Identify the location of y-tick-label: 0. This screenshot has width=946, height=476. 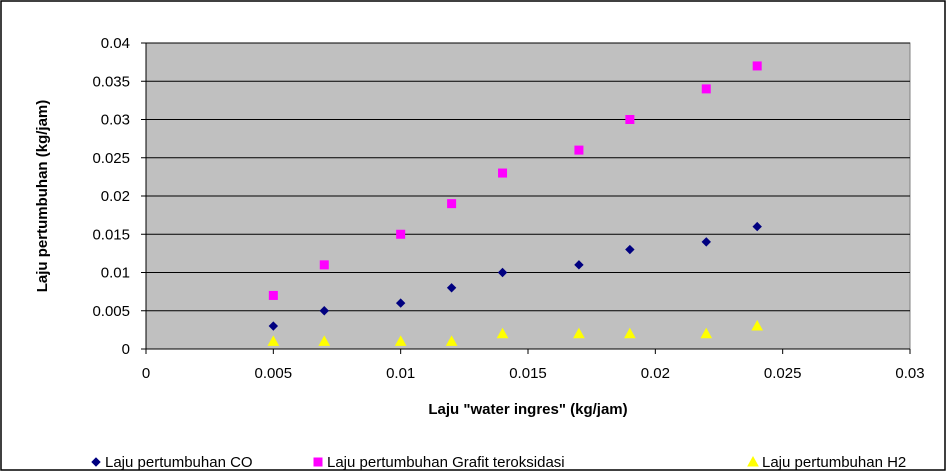
(126, 349).